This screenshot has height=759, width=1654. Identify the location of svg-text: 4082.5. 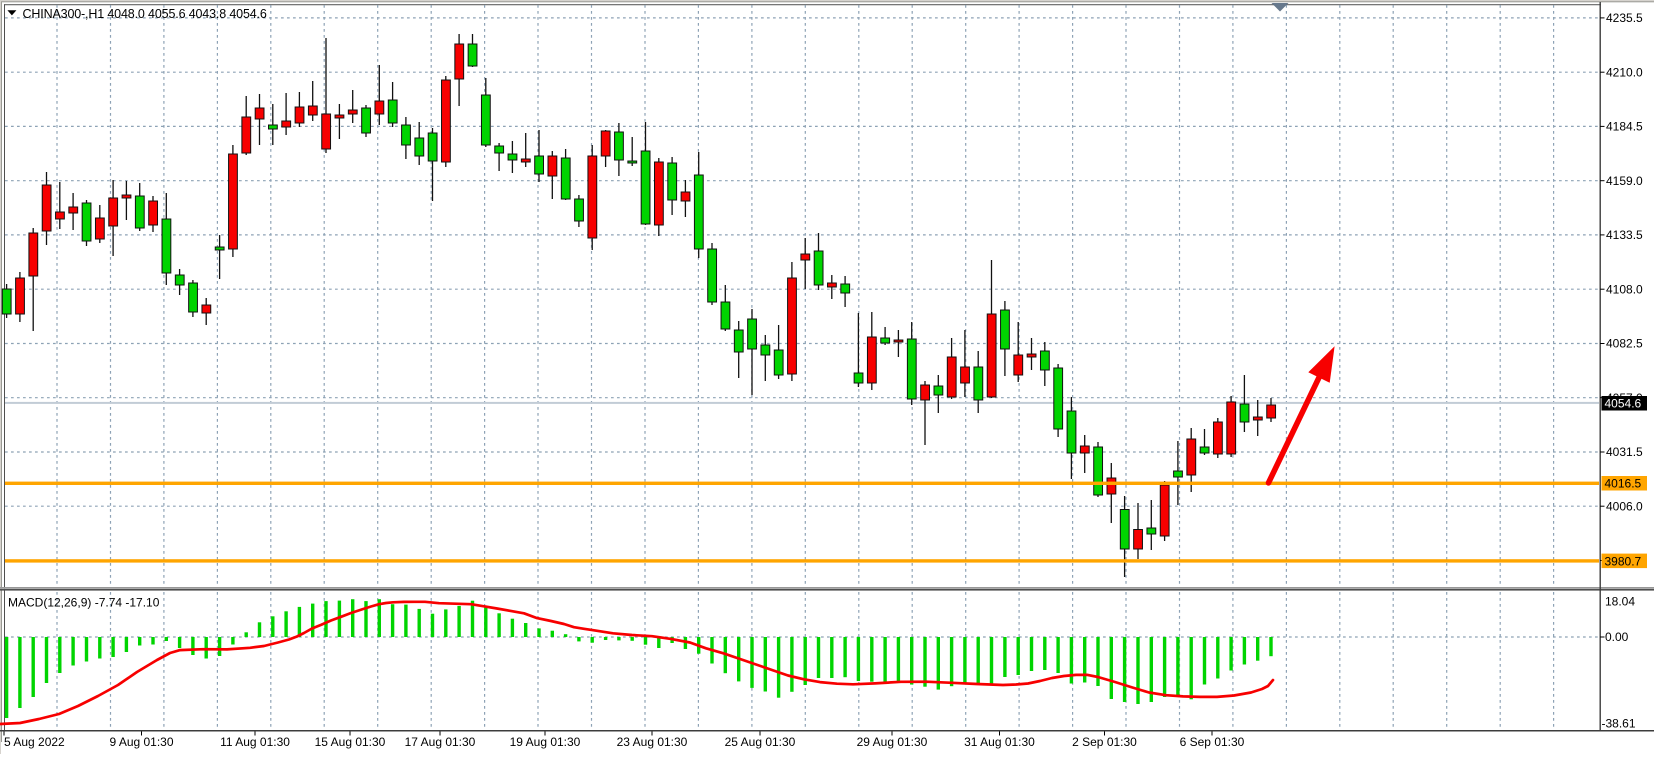
(1624, 344).